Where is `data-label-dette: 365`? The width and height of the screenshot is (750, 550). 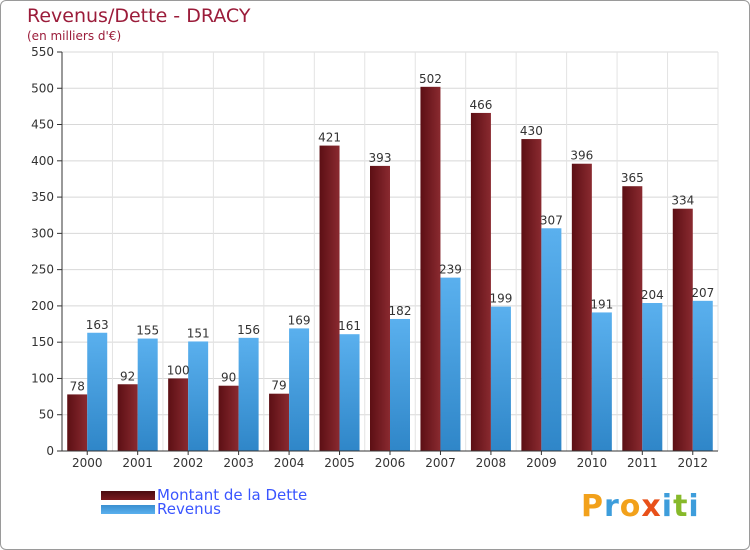 data-label-dette: 365 is located at coordinates (632, 178).